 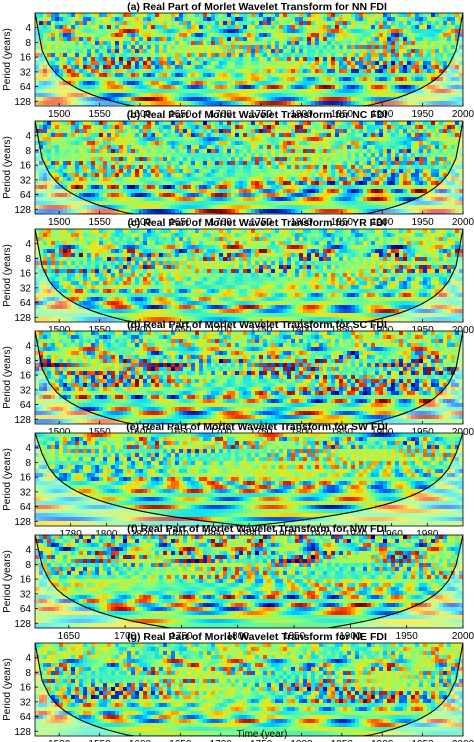 What do you see at coordinates (262, 734) in the screenshot?
I see `x-axis-label: Time (year)` at bounding box center [262, 734].